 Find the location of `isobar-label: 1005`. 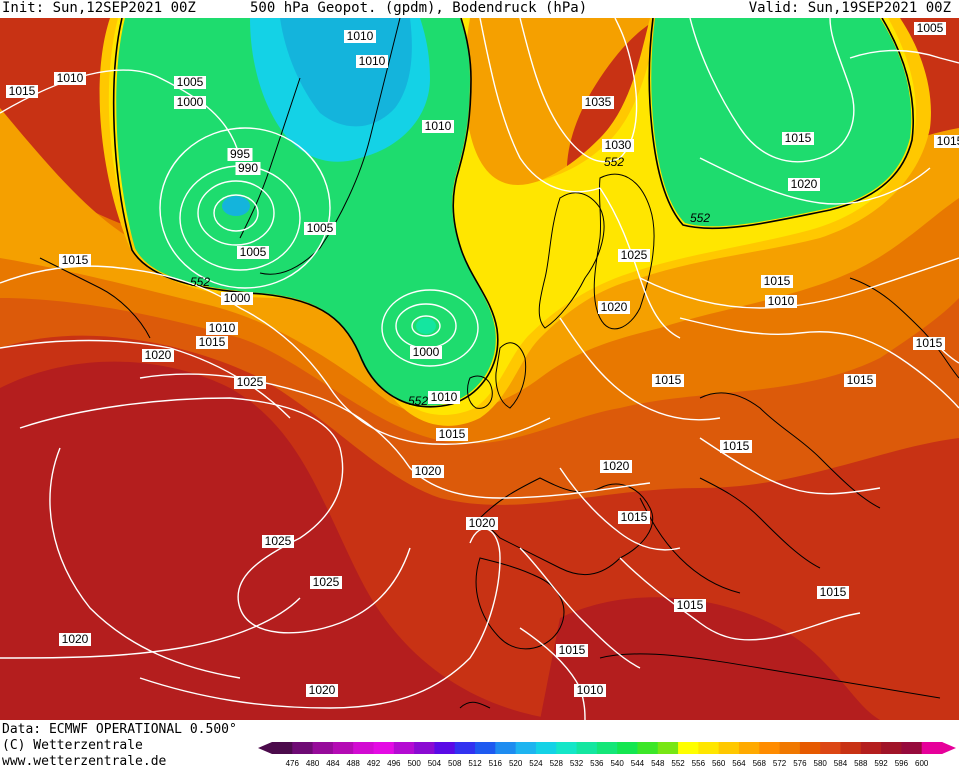

isobar-label: 1005 is located at coordinates (253, 252).